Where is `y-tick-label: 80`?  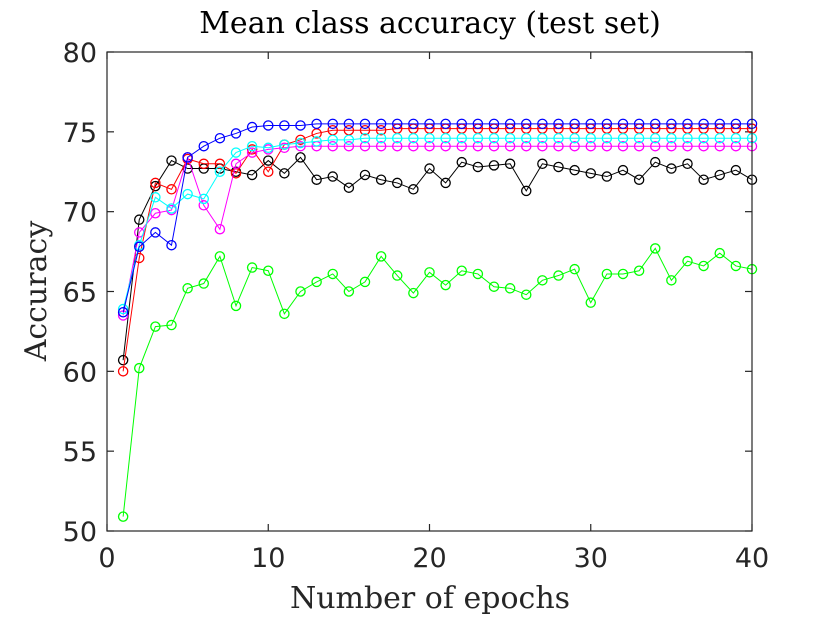 y-tick-label: 80 is located at coordinates (80, 53).